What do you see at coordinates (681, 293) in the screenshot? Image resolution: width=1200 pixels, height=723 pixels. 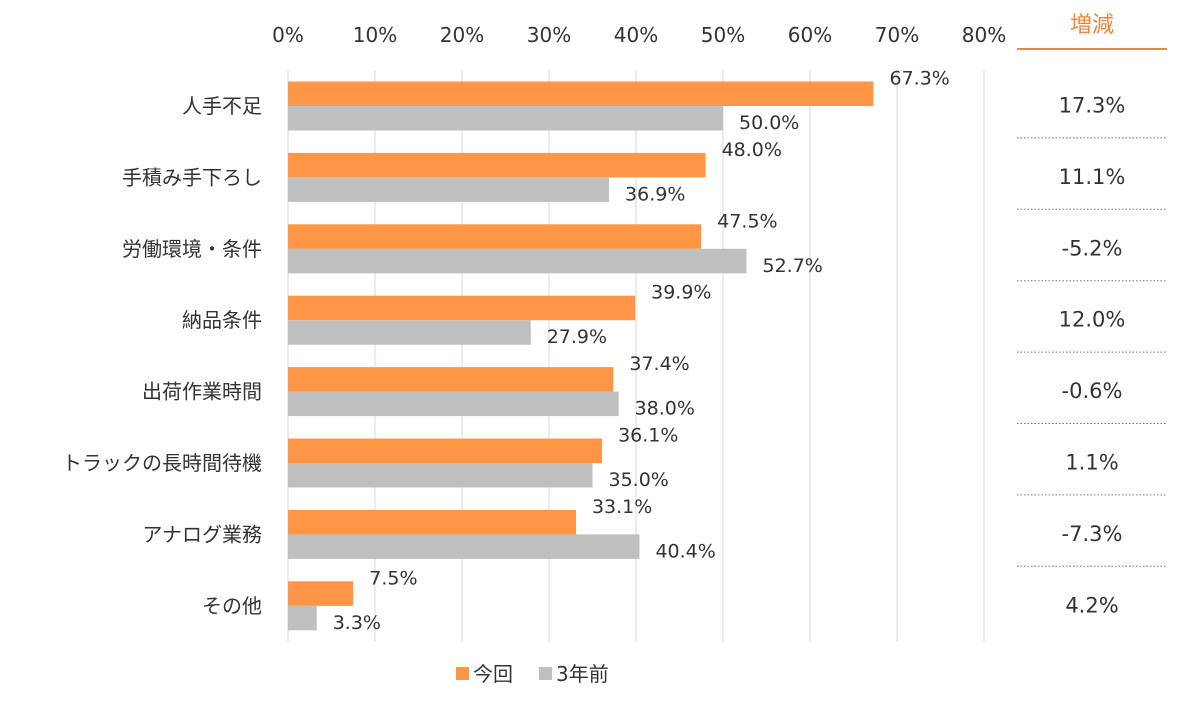 I see `data-label-current: 39.9%` at bounding box center [681, 293].